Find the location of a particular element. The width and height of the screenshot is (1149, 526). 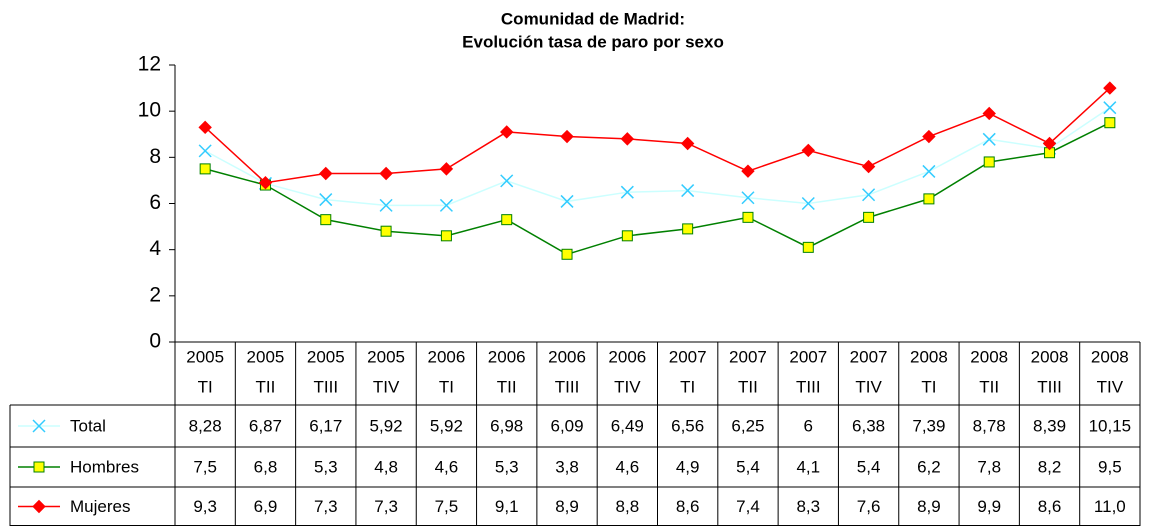

value-label: 6 is located at coordinates (808, 425).